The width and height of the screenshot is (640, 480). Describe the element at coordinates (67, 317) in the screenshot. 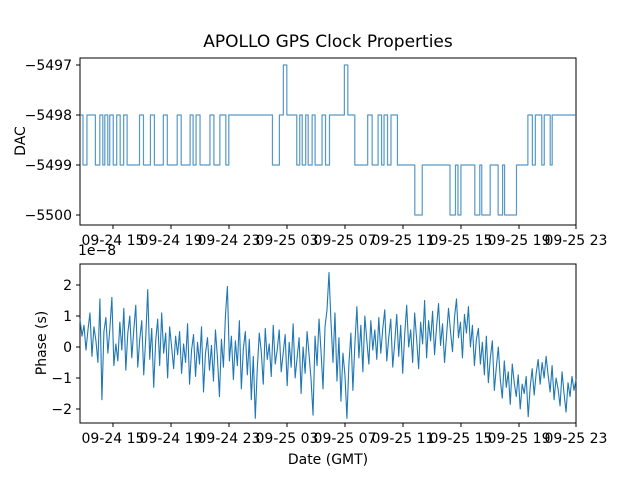

I see `y-tick-label: 1` at that location.